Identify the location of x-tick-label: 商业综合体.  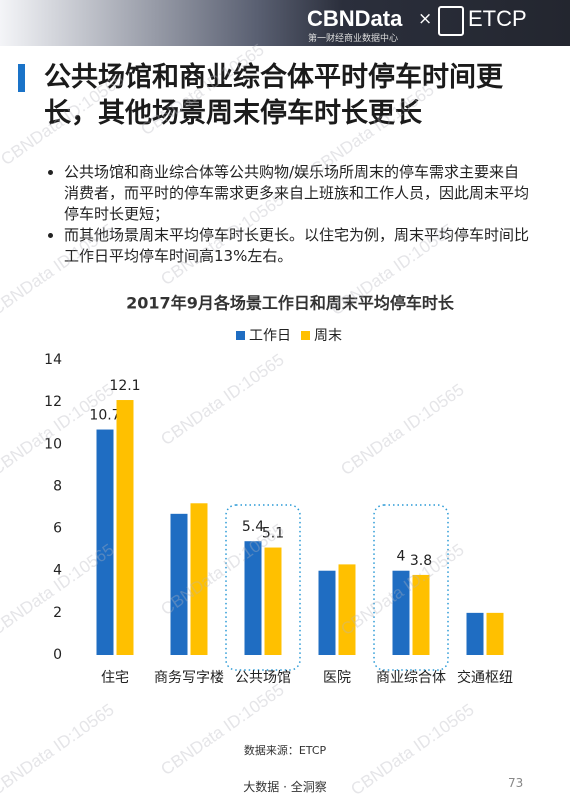
(411, 678).